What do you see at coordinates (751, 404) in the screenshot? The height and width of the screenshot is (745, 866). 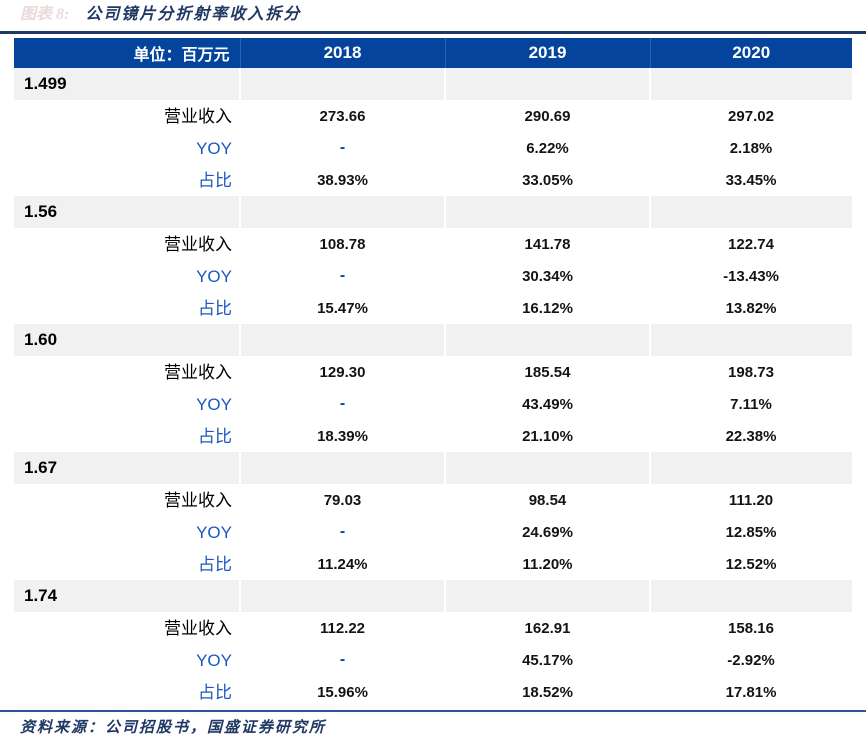 I see `yoy-2020: 7.11%` at bounding box center [751, 404].